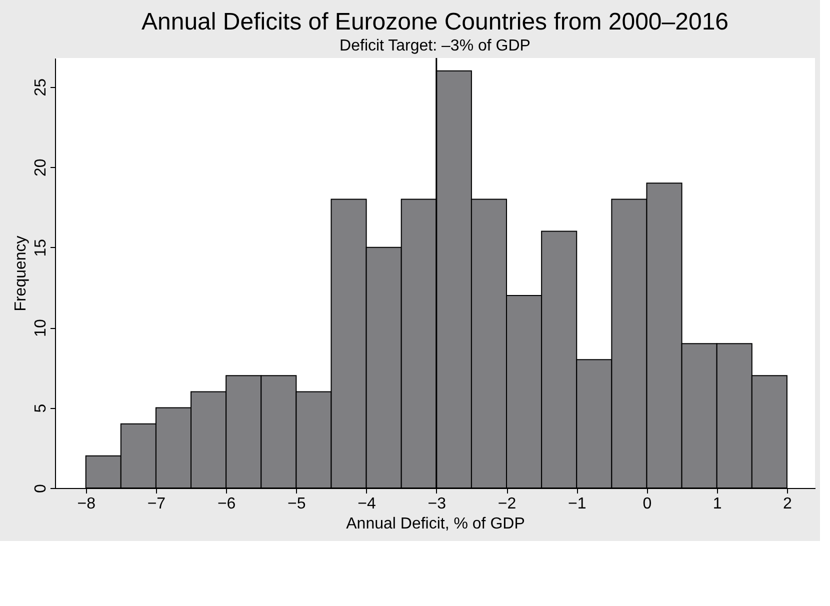 Image resolution: width=830 pixels, height=606 pixels. Describe the element at coordinates (41, 247) in the screenshot. I see `y-tick-label: 15` at that location.